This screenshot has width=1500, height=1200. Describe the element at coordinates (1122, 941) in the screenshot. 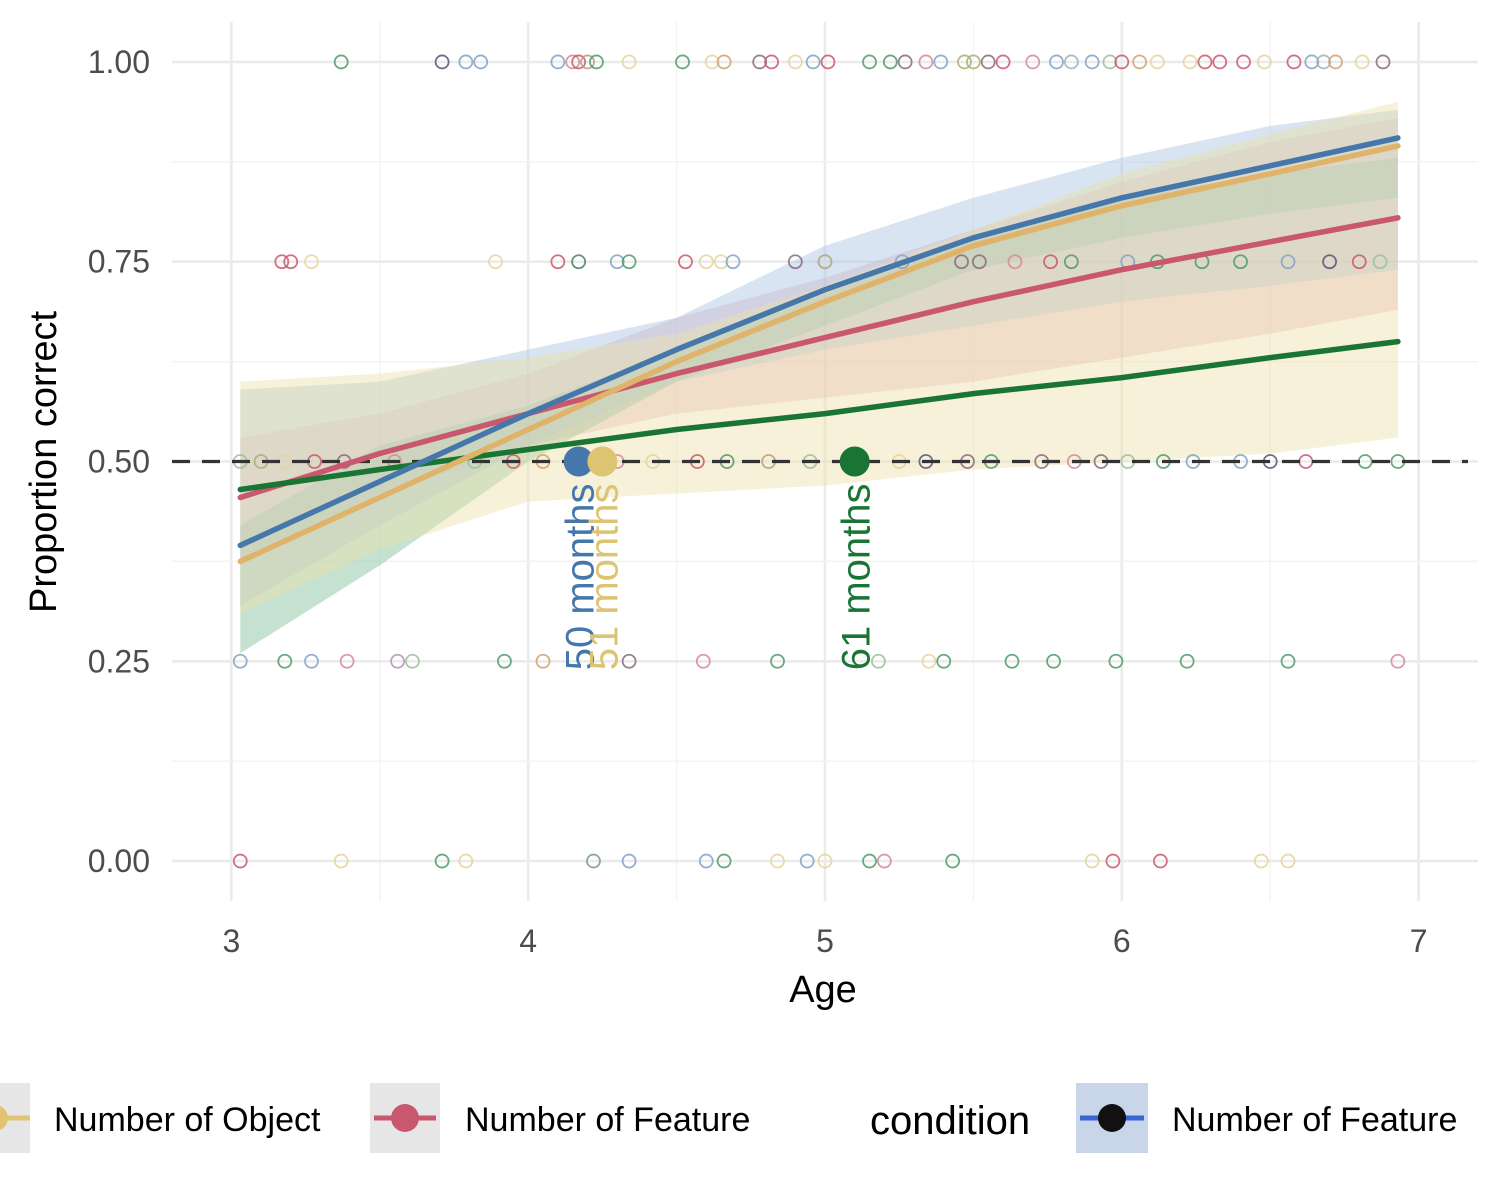

I see `x-tick-label: 6` at that location.